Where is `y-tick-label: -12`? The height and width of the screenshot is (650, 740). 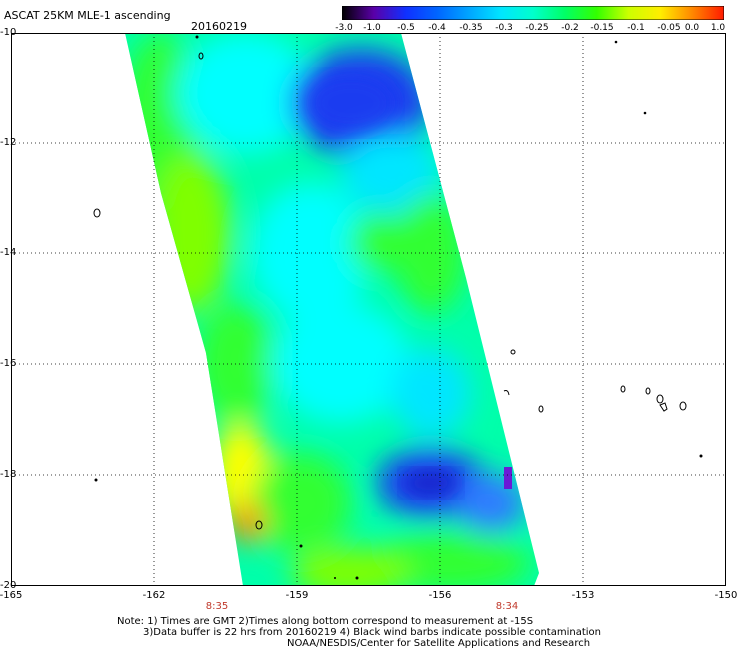 y-tick-label: -12 is located at coordinates (8, 142).